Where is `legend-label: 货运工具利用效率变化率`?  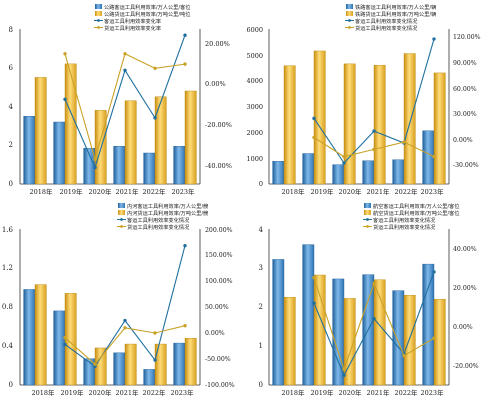 legend-label: 货运工具利用效率变化率 is located at coordinates (132, 28).